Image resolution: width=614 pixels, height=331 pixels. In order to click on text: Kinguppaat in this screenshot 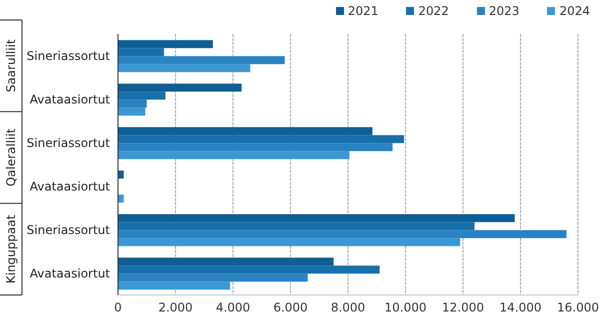, I will do `click(11, 249)`.